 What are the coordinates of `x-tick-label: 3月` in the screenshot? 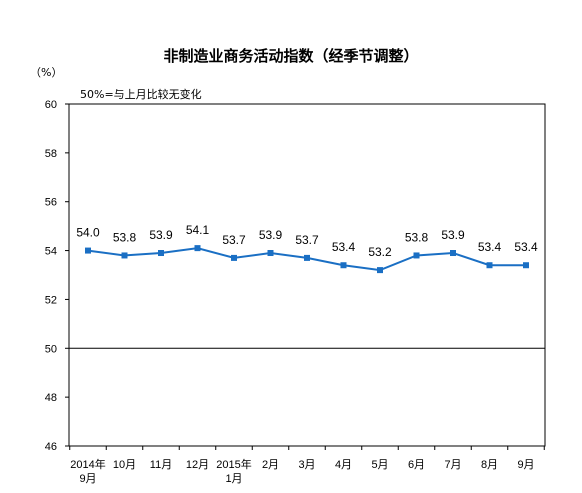 It's located at (306, 465).